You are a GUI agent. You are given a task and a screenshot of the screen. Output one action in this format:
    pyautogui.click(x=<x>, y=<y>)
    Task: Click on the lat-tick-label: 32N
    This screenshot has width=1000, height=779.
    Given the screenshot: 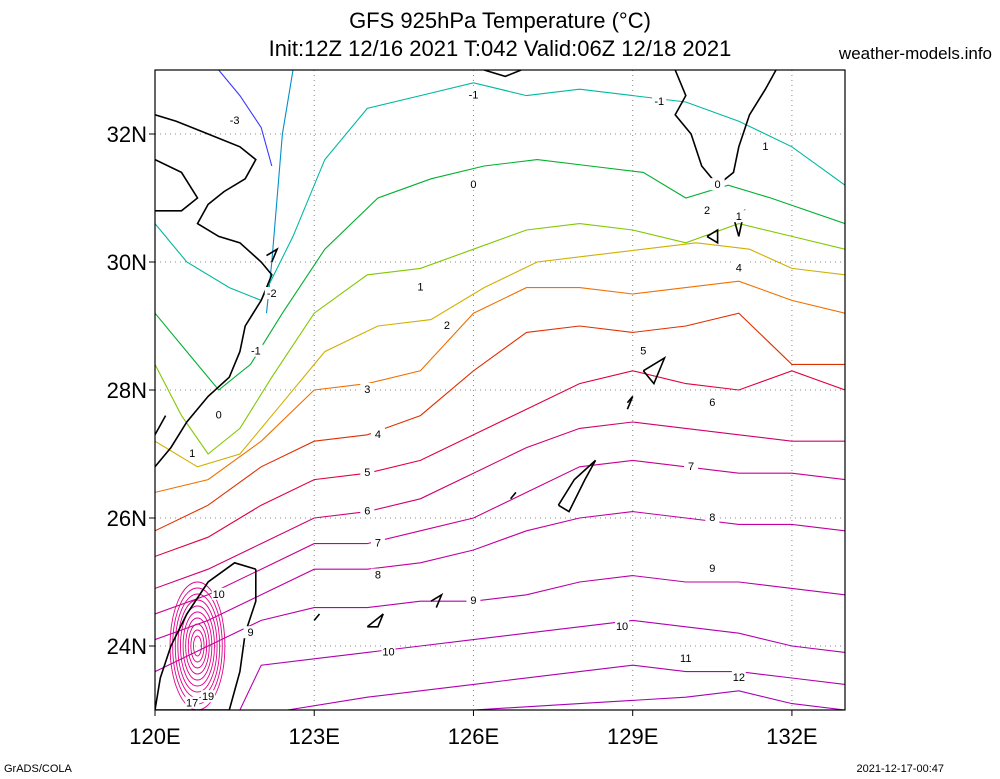 What is the action you would take?
    pyautogui.click(x=127, y=134)
    